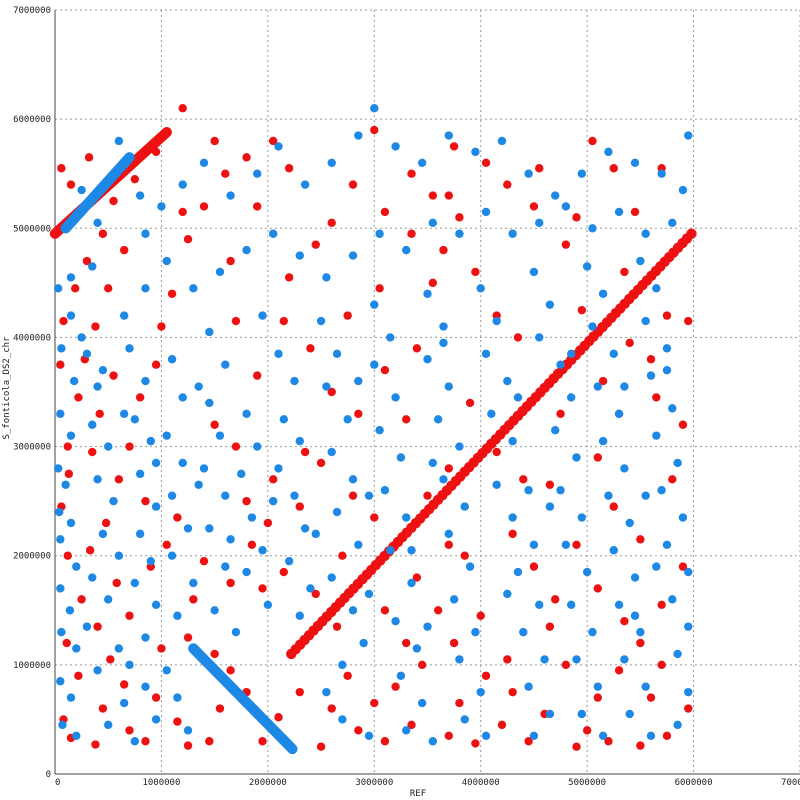 The height and width of the screenshot is (800, 800). Describe the element at coordinates (587, 783) in the screenshot. I see `x-tick-label: 5000000` at that location.